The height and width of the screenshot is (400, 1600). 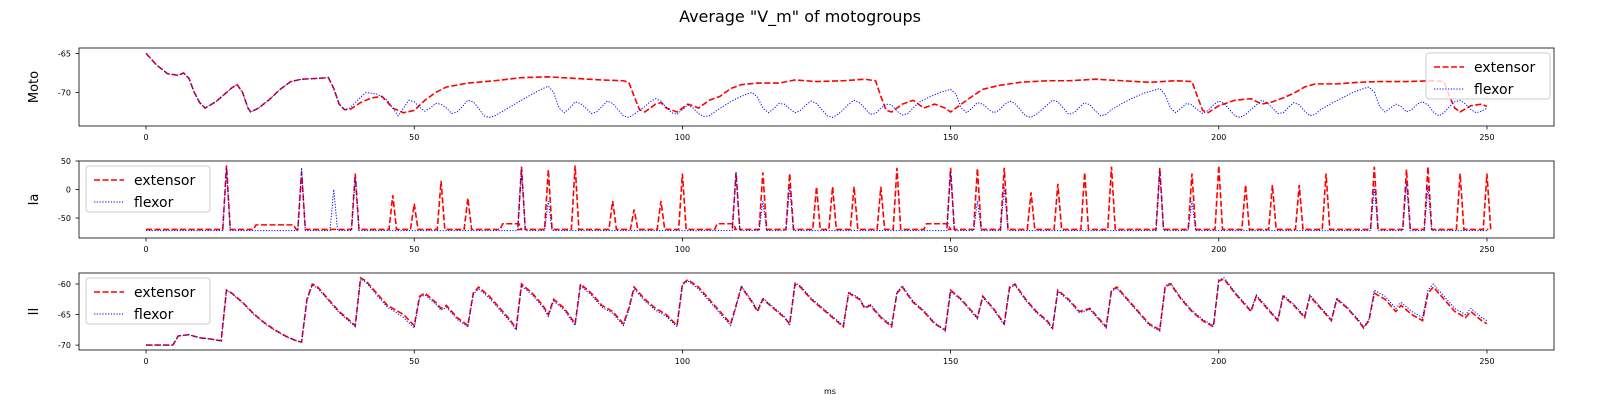 I want to click on y-tick-label: -60, so click(x=64, y=284).